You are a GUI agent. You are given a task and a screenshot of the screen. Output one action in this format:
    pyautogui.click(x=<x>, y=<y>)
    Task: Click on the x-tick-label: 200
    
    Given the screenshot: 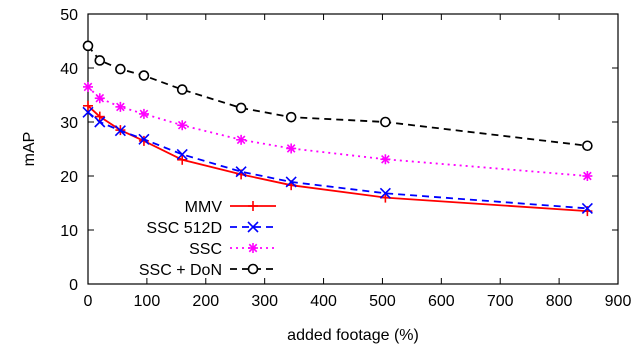 What is the action you would take?
    pyautogui.click(x=205, y=301)
    